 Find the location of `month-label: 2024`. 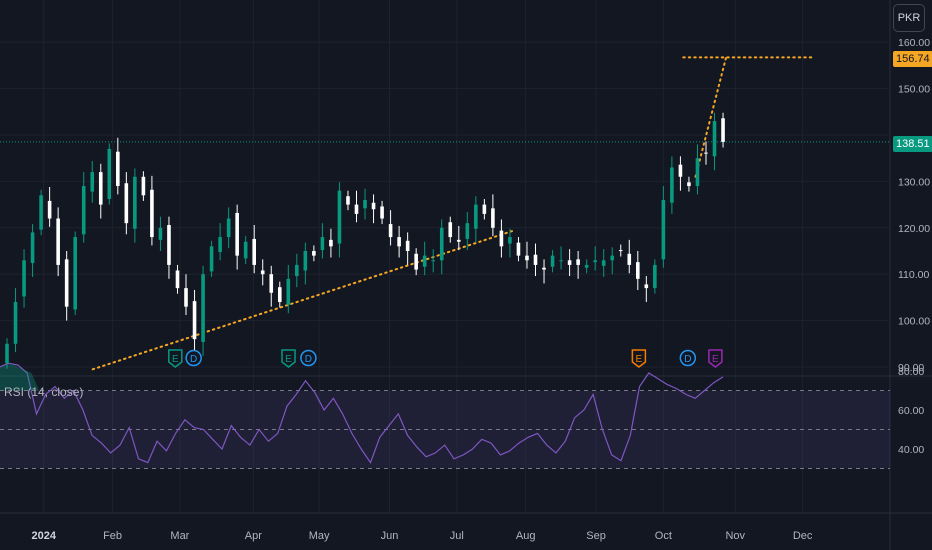

month-label: 2024 is located at coordinates (43, 536).